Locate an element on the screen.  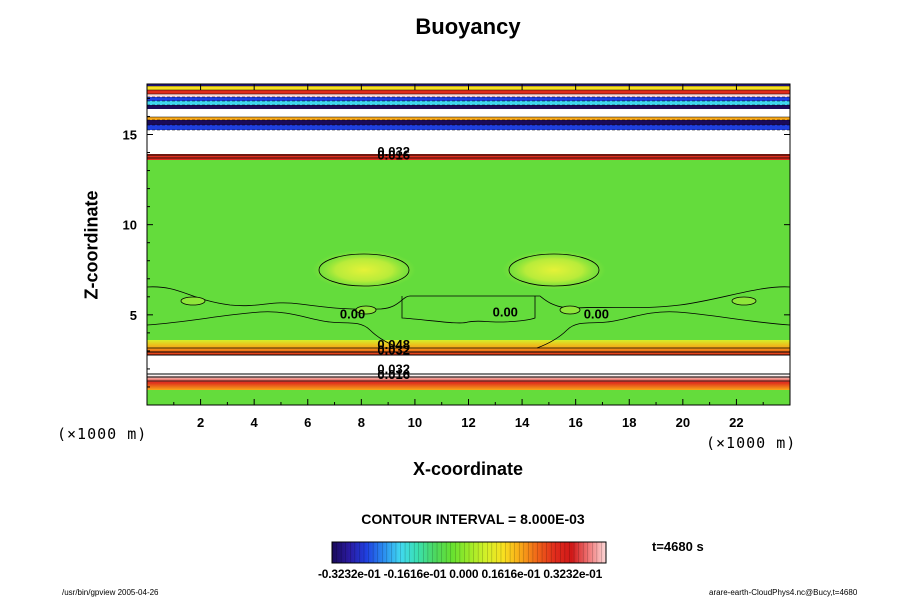
warm-lobe-left is located at coordinates (364, 270).